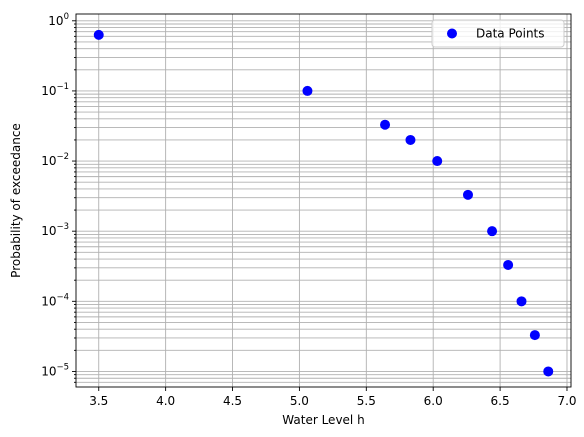 The height and width of the screenshot is (437, 584). What do you see at coordinates (55, 195) in the screenshot?
I see `y-tick-labels: 10⁻⁵ 10⁻⁴ 10⁻³ 10⁻² 10⁻¹ 10⁰` at bounding box center [55, 195].